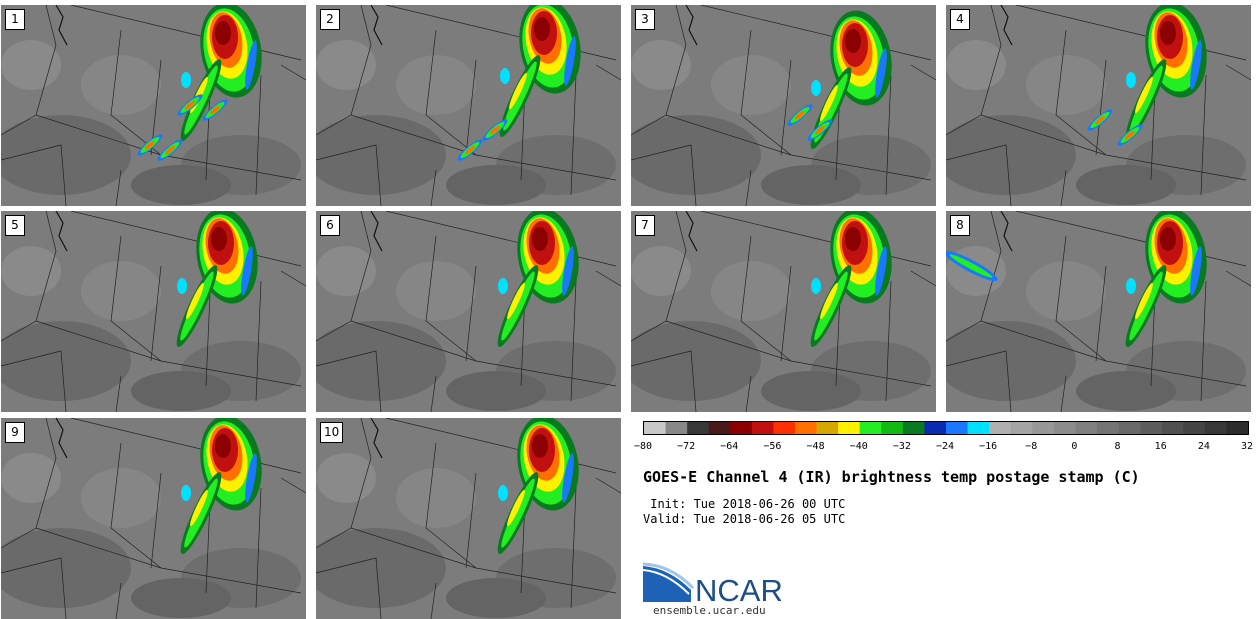  Describe the element at coordinates (645, 225) in the screenshot. I see `member-number-label: 7` at that location.